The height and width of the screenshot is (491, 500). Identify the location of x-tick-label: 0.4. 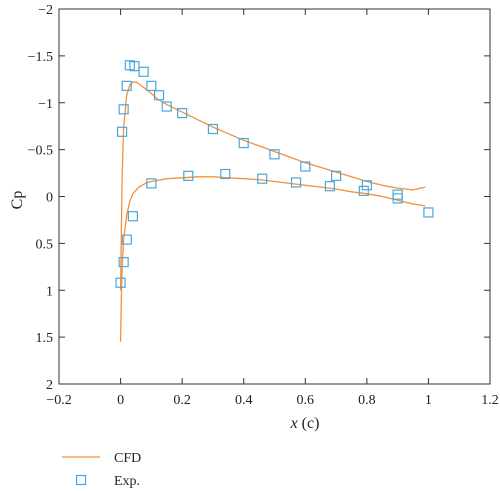
(244, 400).